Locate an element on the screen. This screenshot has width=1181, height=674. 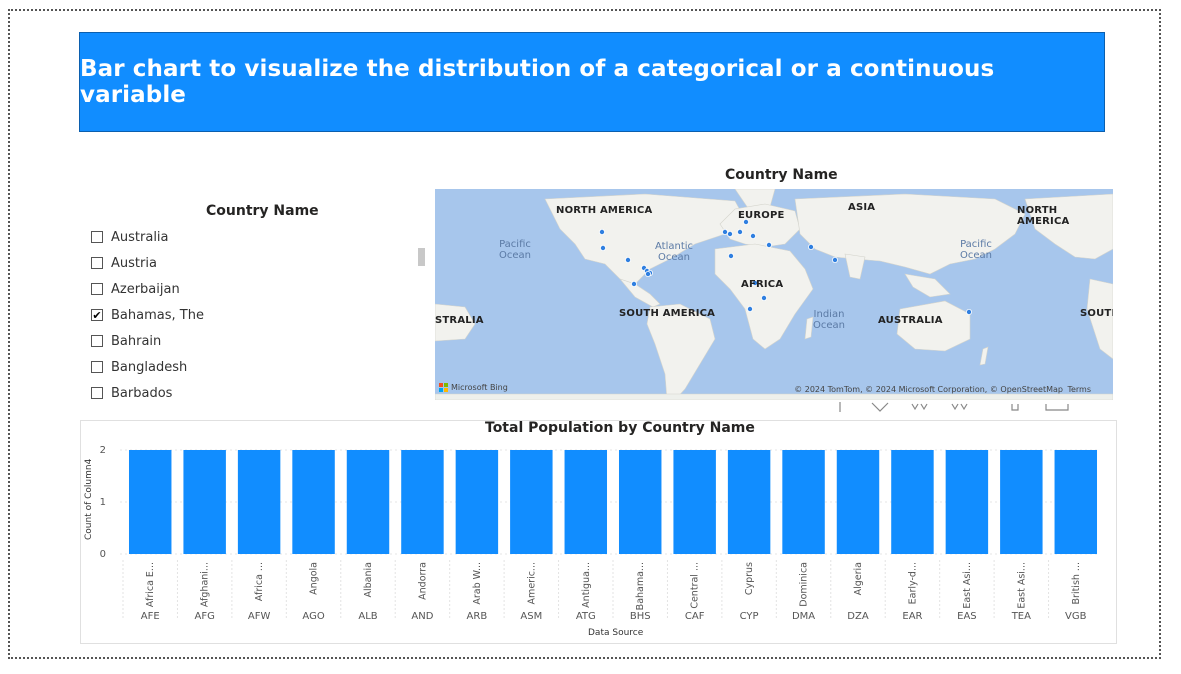
bar-dza is located at coordinates (858, 502).